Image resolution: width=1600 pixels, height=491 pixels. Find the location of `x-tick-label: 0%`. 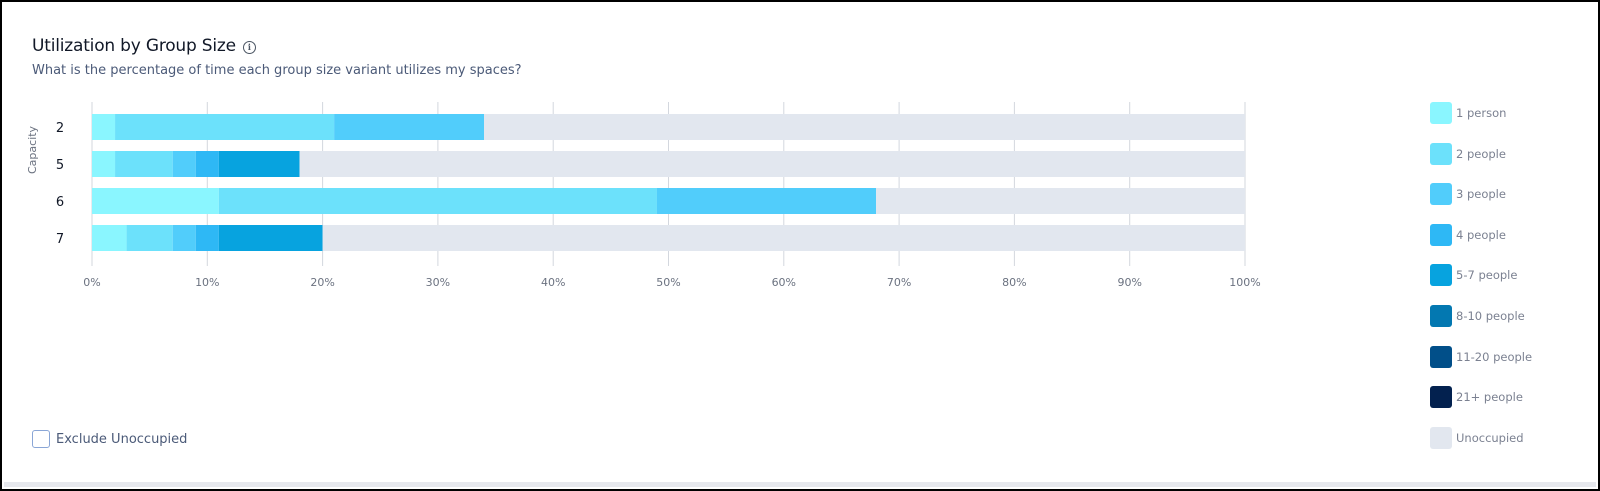

x-tick-label: 0% is located at coordinates (91, 282).